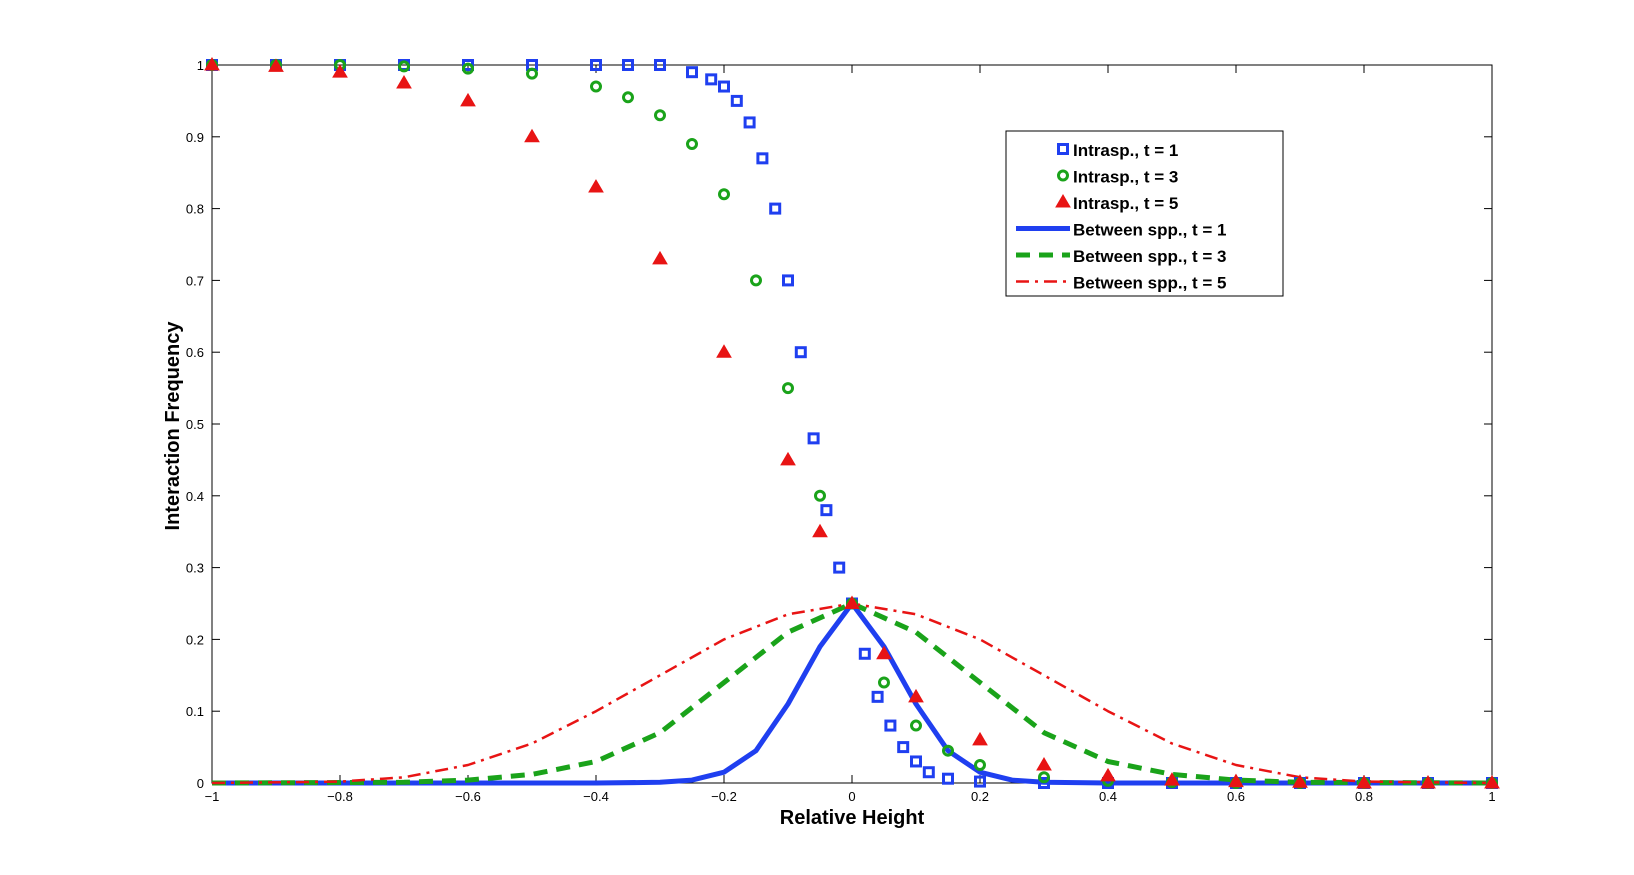 Image resolution: width=1634 pixels, height=875 pixels. I want to click on x-tick-label: 0, so click(851, 796).